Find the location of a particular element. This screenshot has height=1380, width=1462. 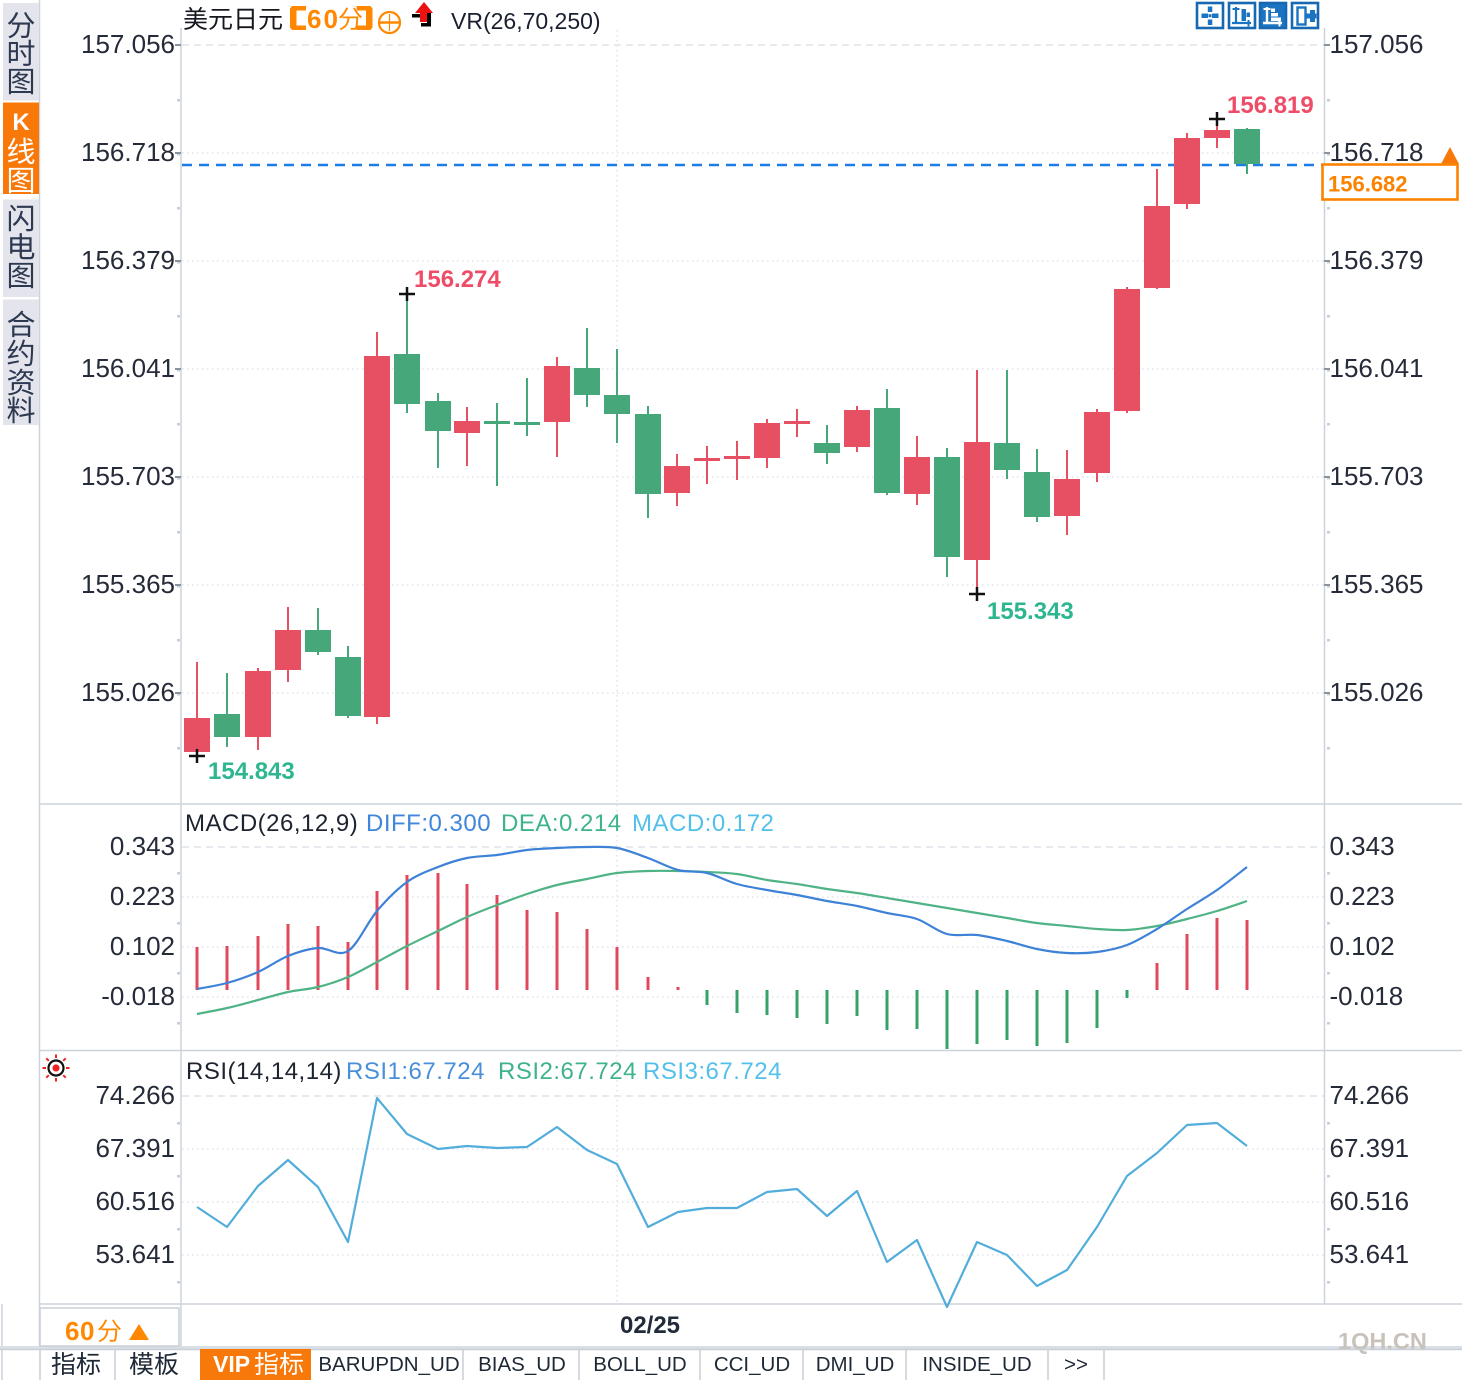

svg-text: 156.819 is located at coordinates (1270, 105).